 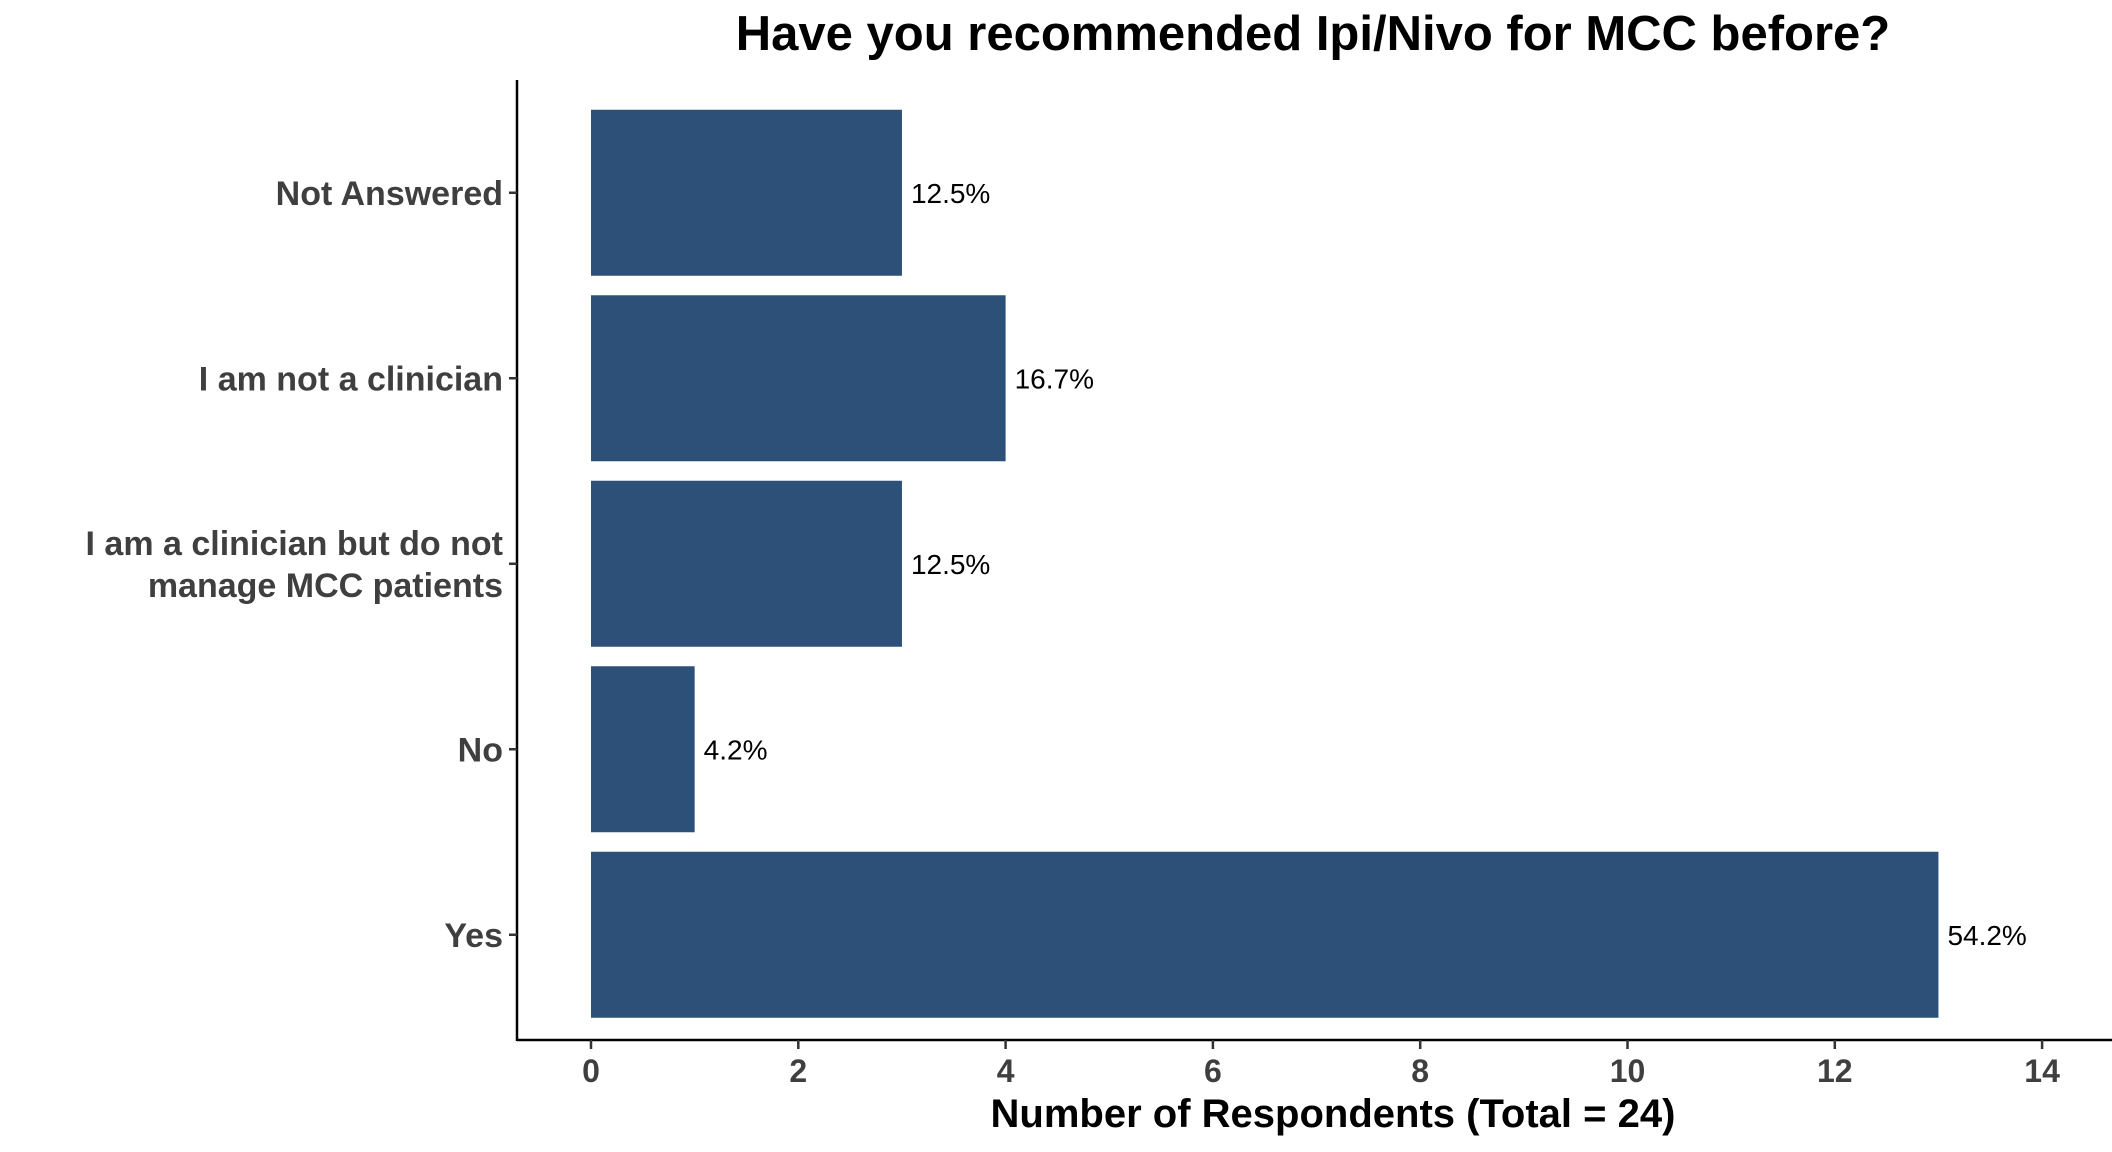 What do you see at coordinates (2042, 1071) in the screenshot?
I see `x-tick-label-7: 14` at bounding box center [2042, 1071].